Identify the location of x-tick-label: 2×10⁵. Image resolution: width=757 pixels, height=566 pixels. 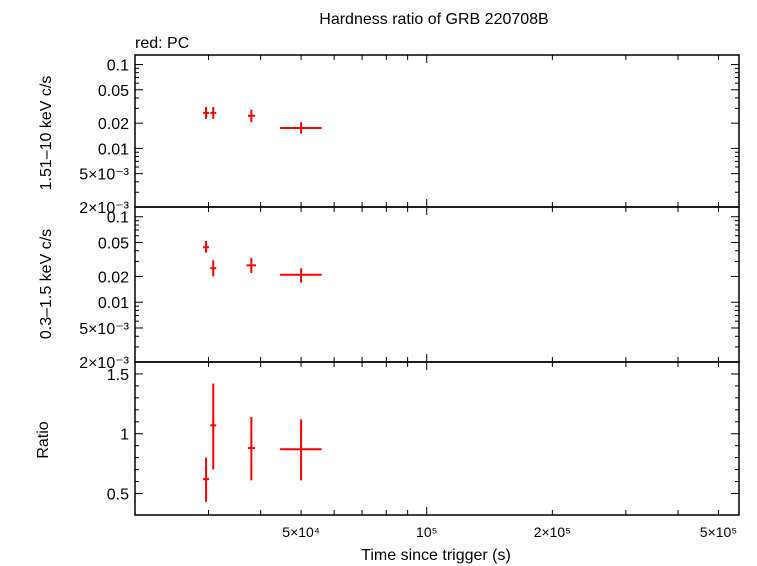
(552, 532).